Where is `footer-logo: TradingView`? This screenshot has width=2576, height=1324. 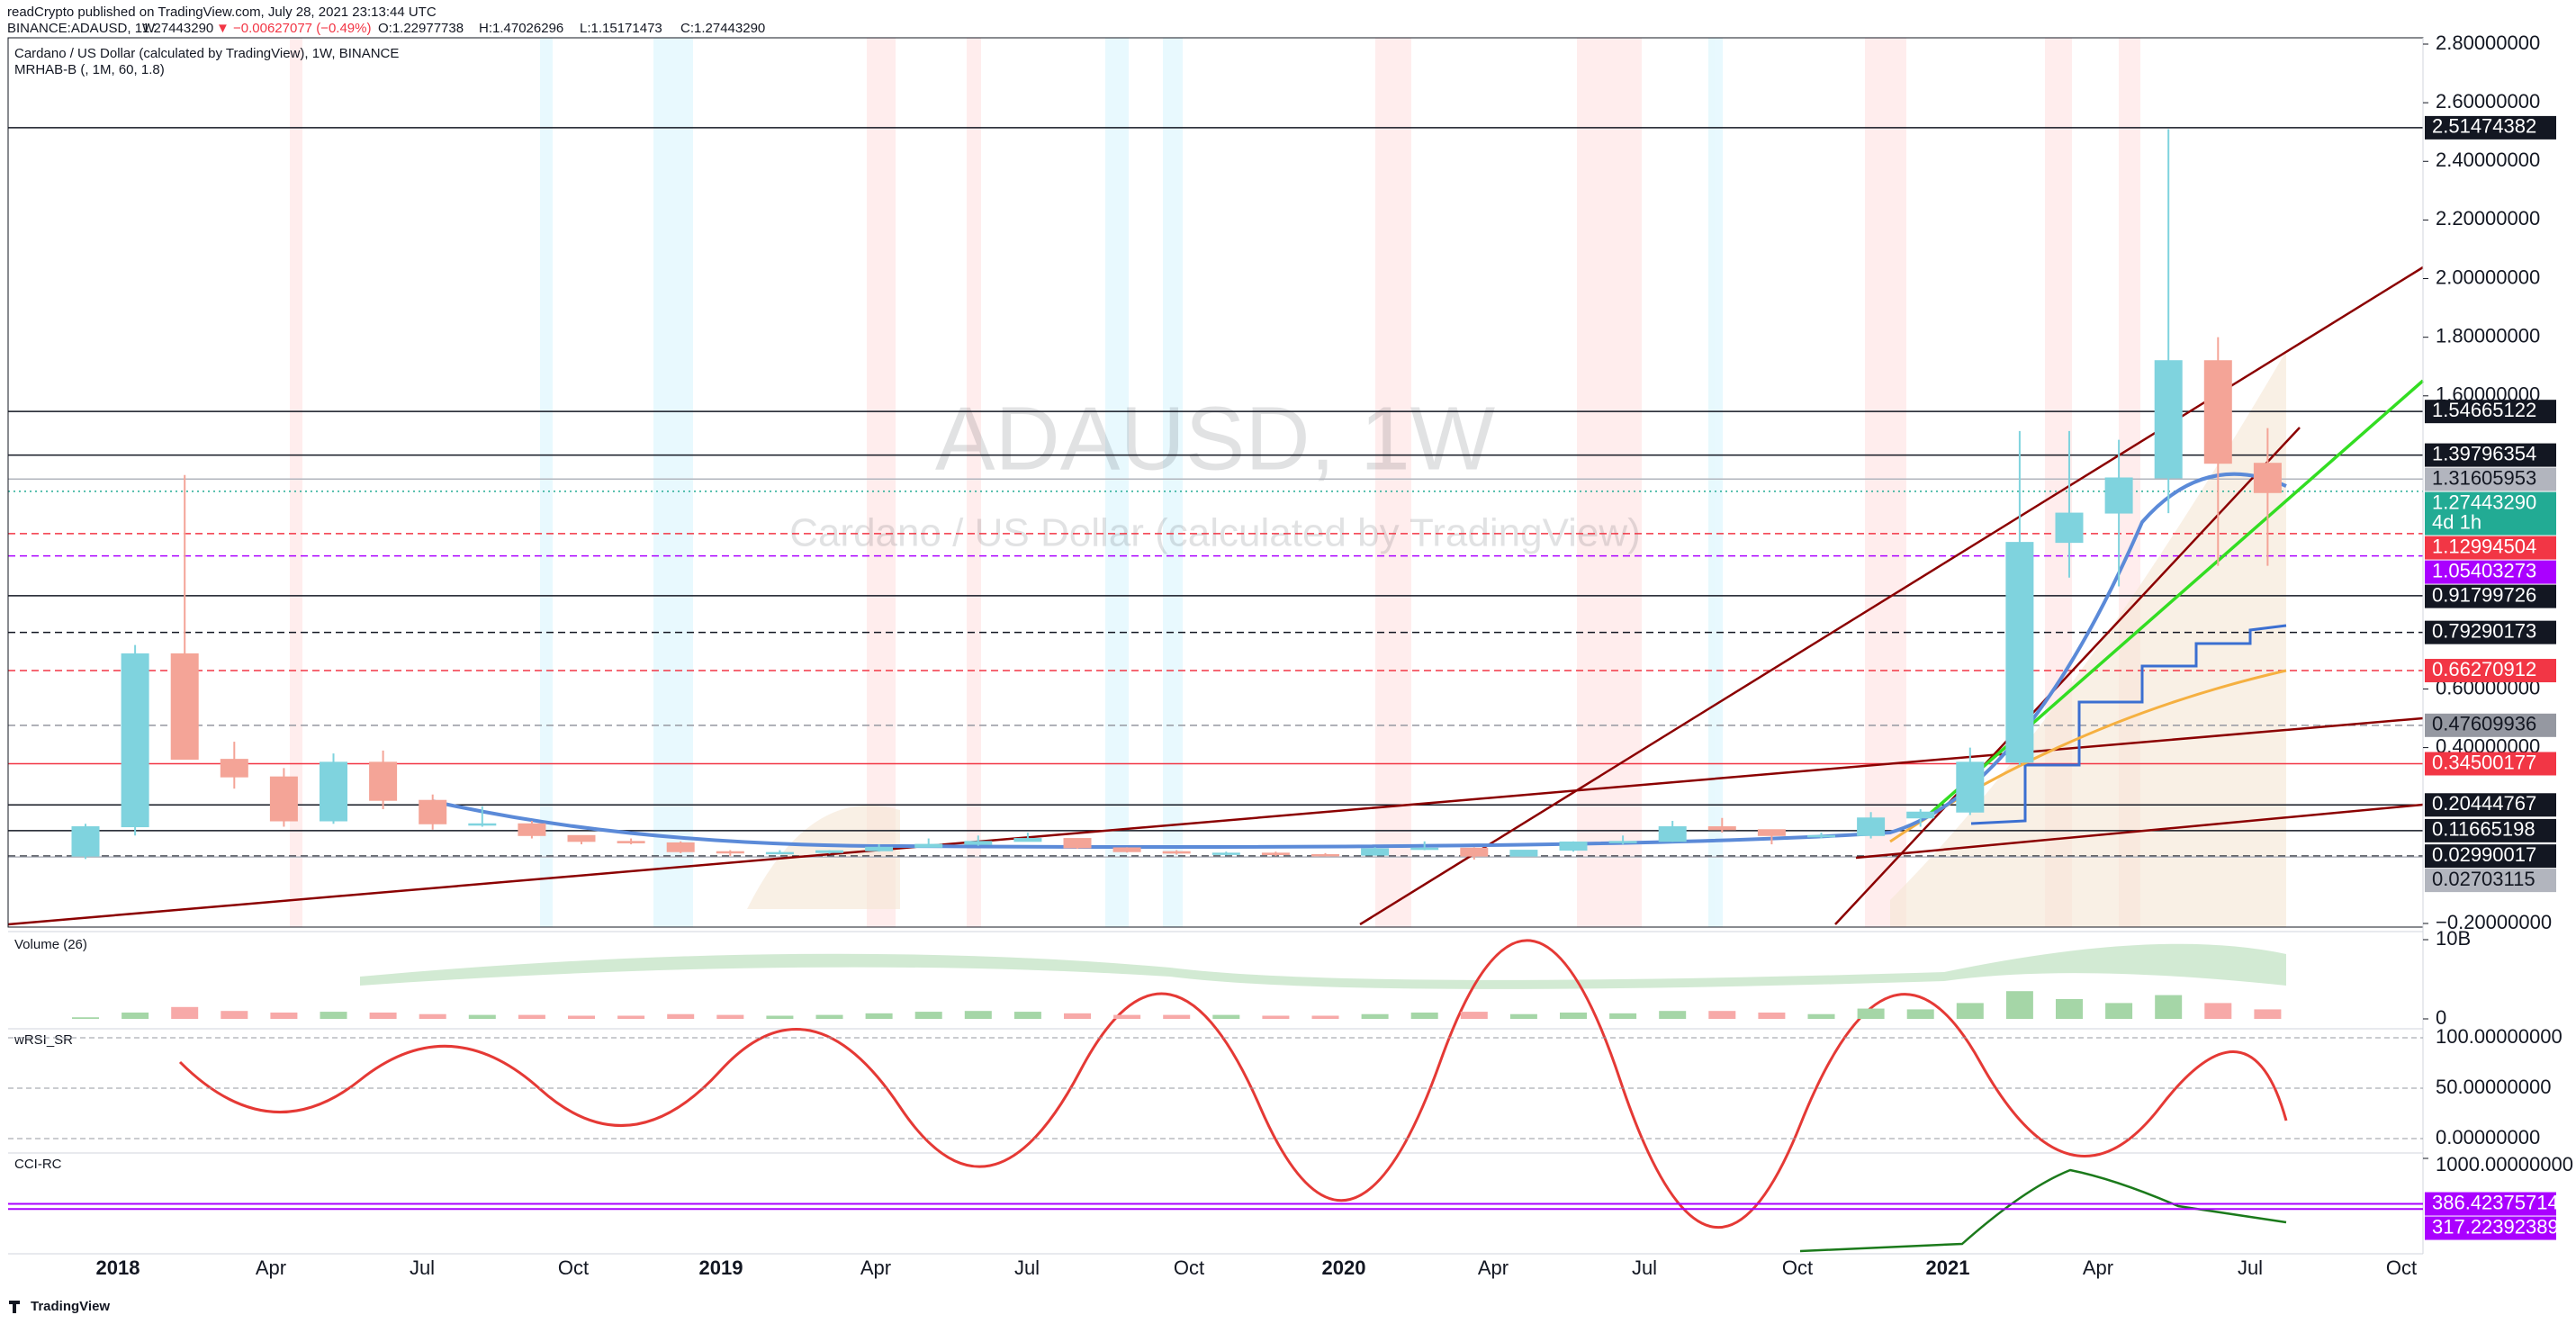
footer-logo: TradingView is located at coordinates (70, 1306).